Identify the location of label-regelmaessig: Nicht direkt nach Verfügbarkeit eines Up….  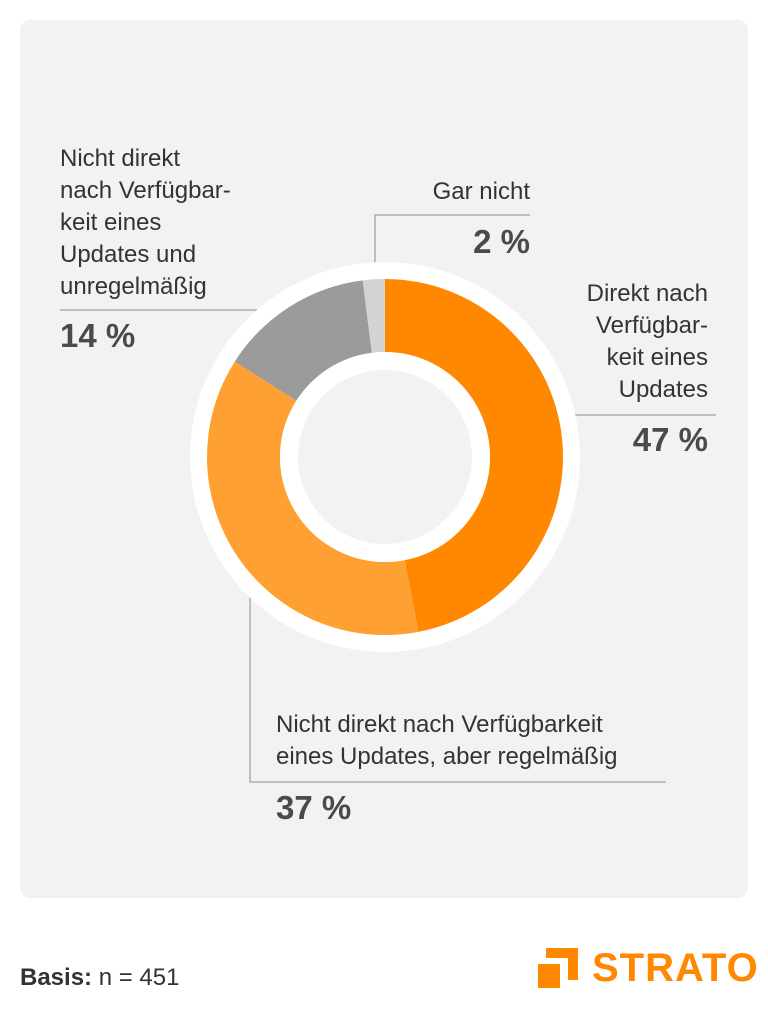
(447, 740).